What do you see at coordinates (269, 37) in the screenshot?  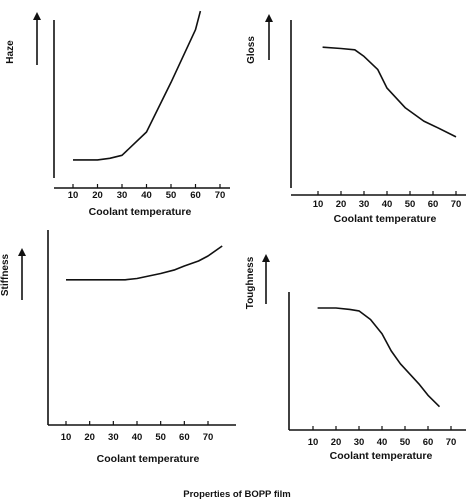 I see `gloss-up-arrow-icon` at bounding box center [269, 37].